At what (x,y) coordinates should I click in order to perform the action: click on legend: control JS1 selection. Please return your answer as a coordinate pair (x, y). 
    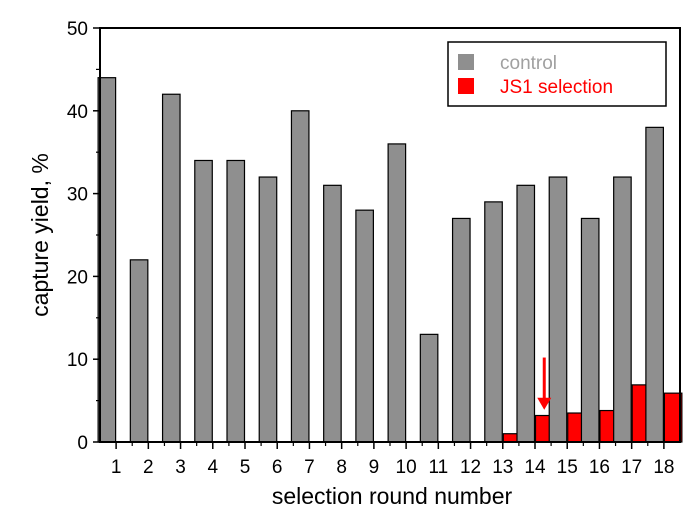
    Looking at the image, I should click on (557, 74).